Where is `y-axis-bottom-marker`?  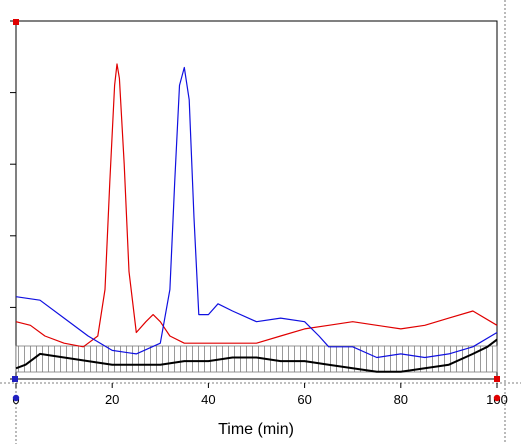
y-axis-bottom-marker is located at coordinates (15, 379).